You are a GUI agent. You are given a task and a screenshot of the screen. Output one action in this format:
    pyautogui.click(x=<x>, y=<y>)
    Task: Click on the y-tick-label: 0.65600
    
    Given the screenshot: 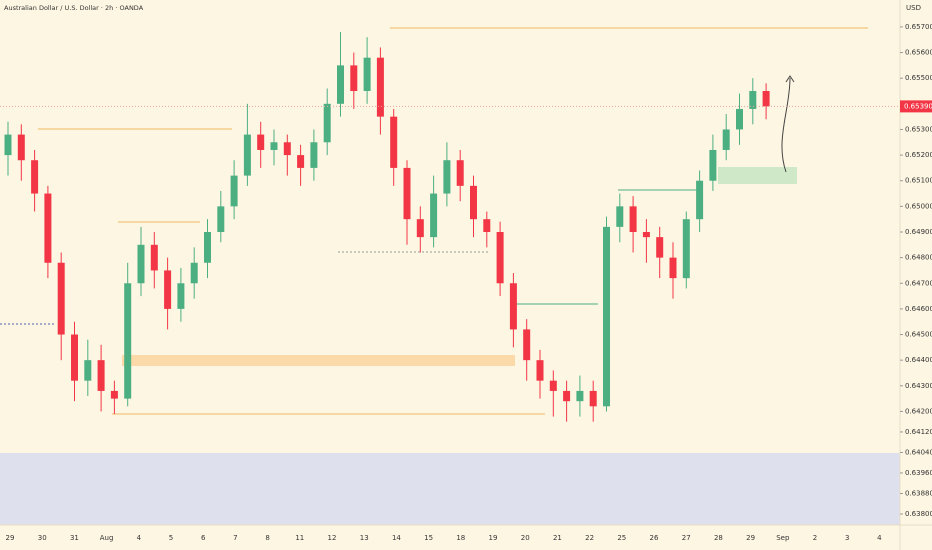 What is the action you would take?
    pyautogui.click(x=918, y=53)
    